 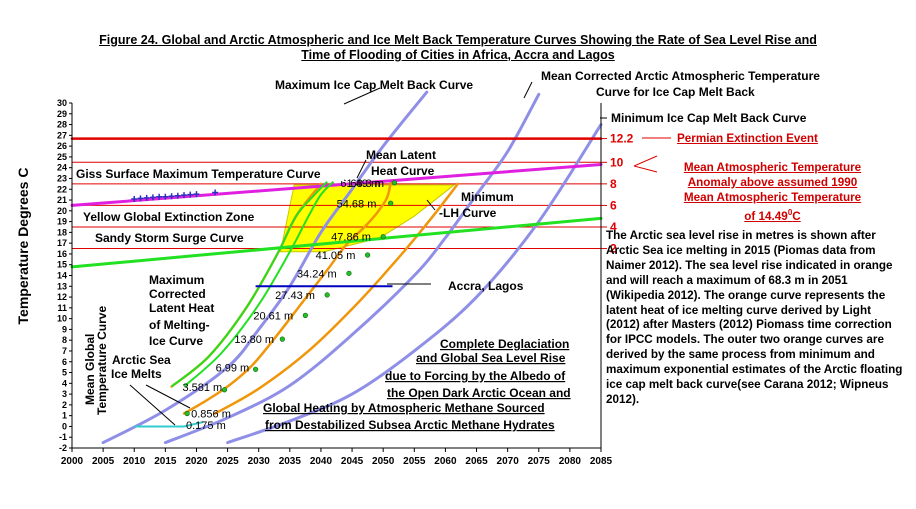 I want to click on y-tick-label: 27, so click(x=62, y=135).